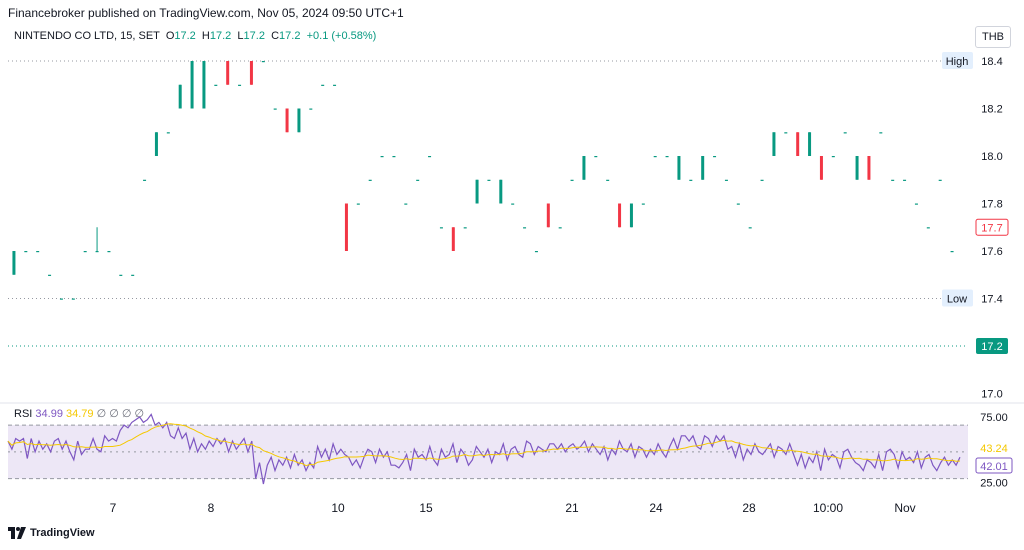 The height and width of the screenshot is (550, 1024). I want to click on rsi-value-badge-label: 42.01, so click(994, 467).